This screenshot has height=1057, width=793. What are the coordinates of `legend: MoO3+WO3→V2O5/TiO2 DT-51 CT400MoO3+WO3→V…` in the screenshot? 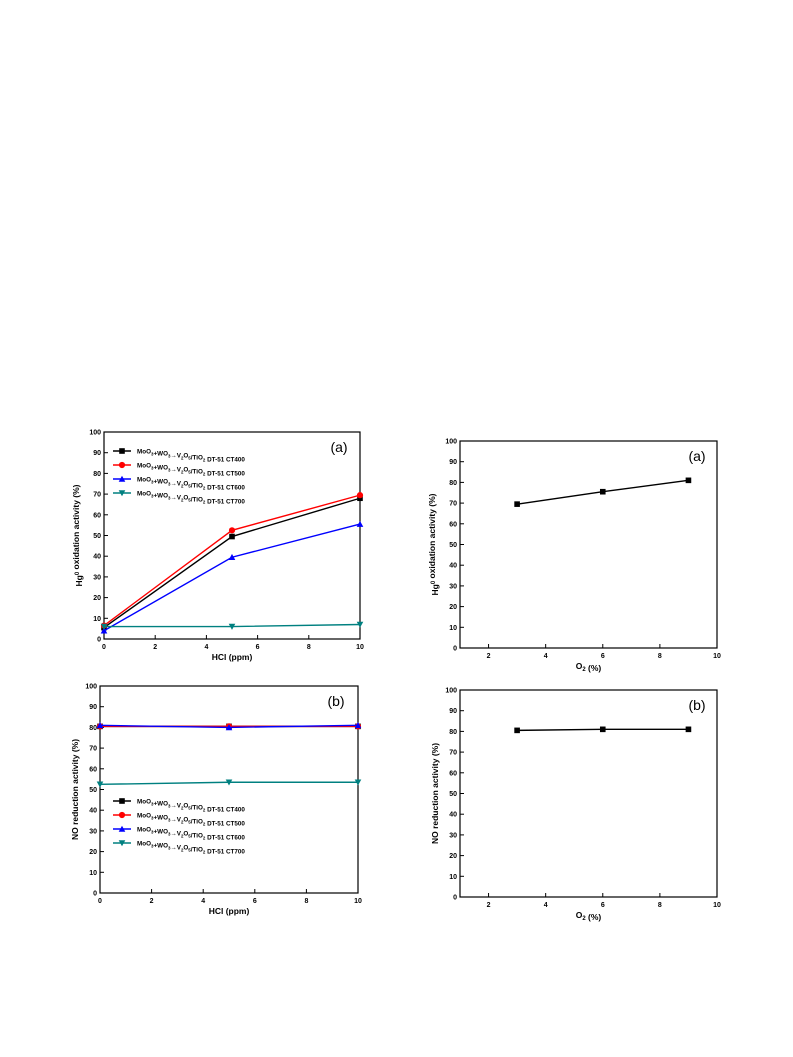 It's located at (179, 476).